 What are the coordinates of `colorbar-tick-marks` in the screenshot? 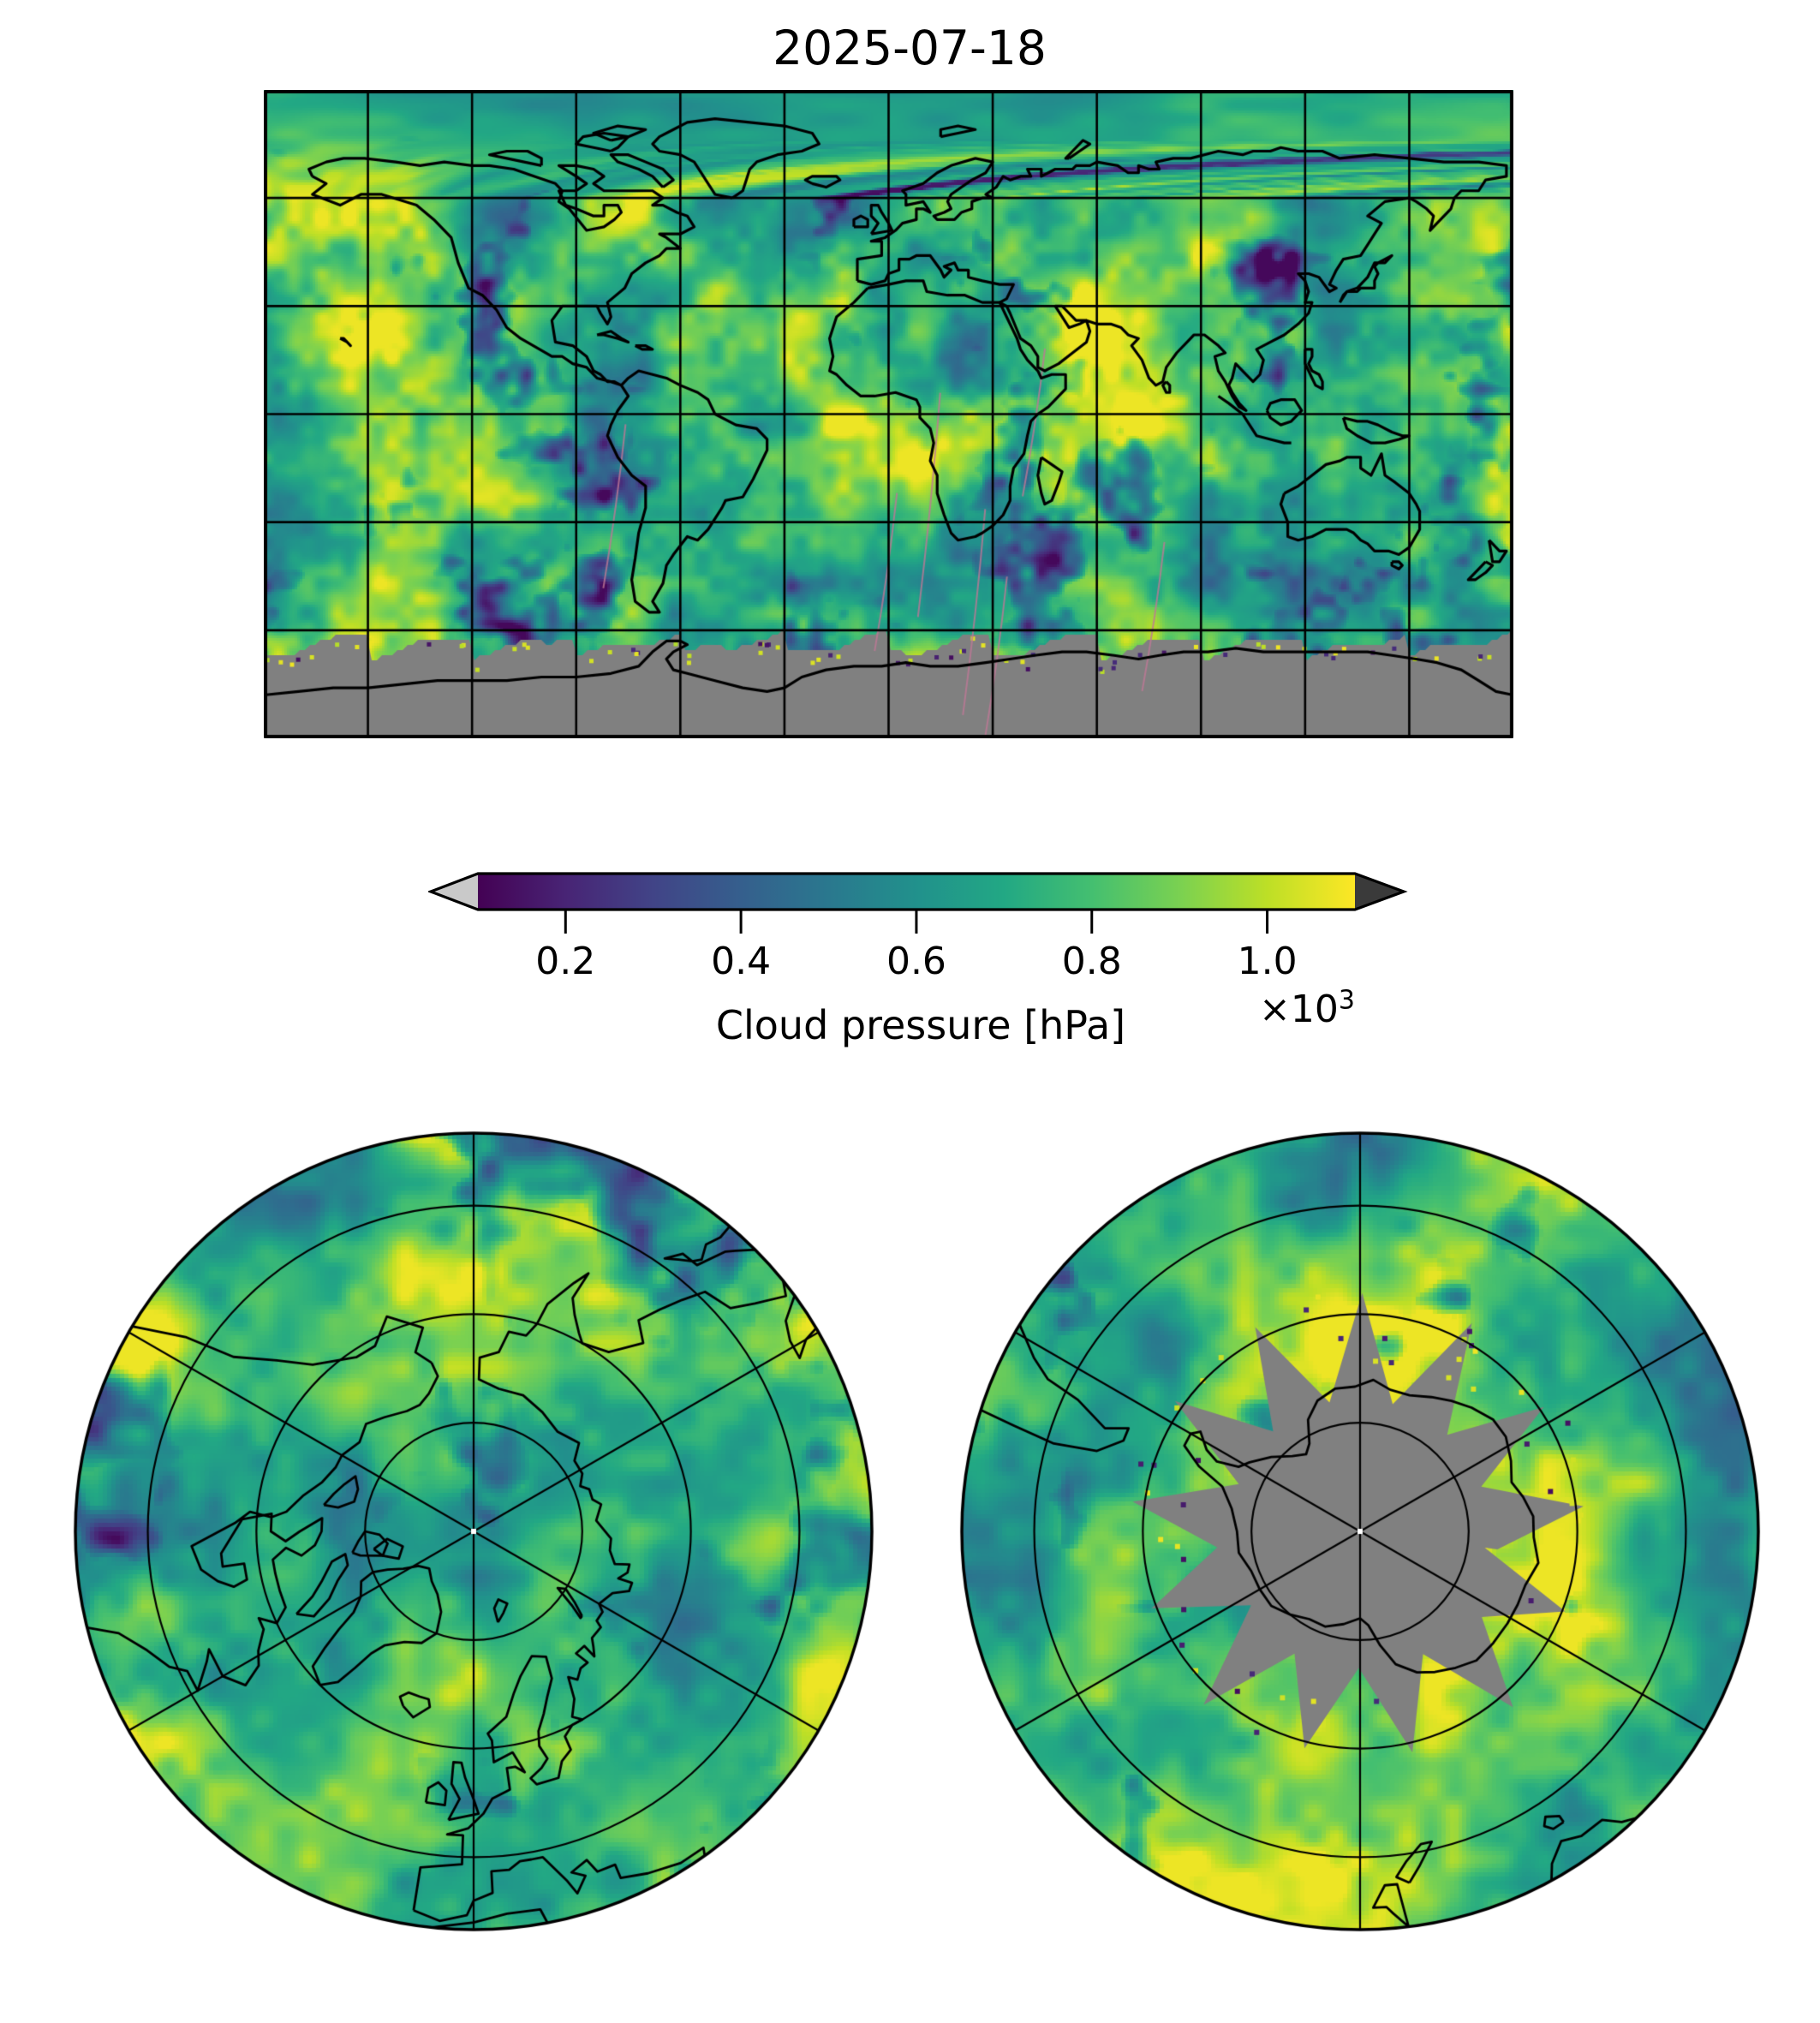 It's located at (916, 922).